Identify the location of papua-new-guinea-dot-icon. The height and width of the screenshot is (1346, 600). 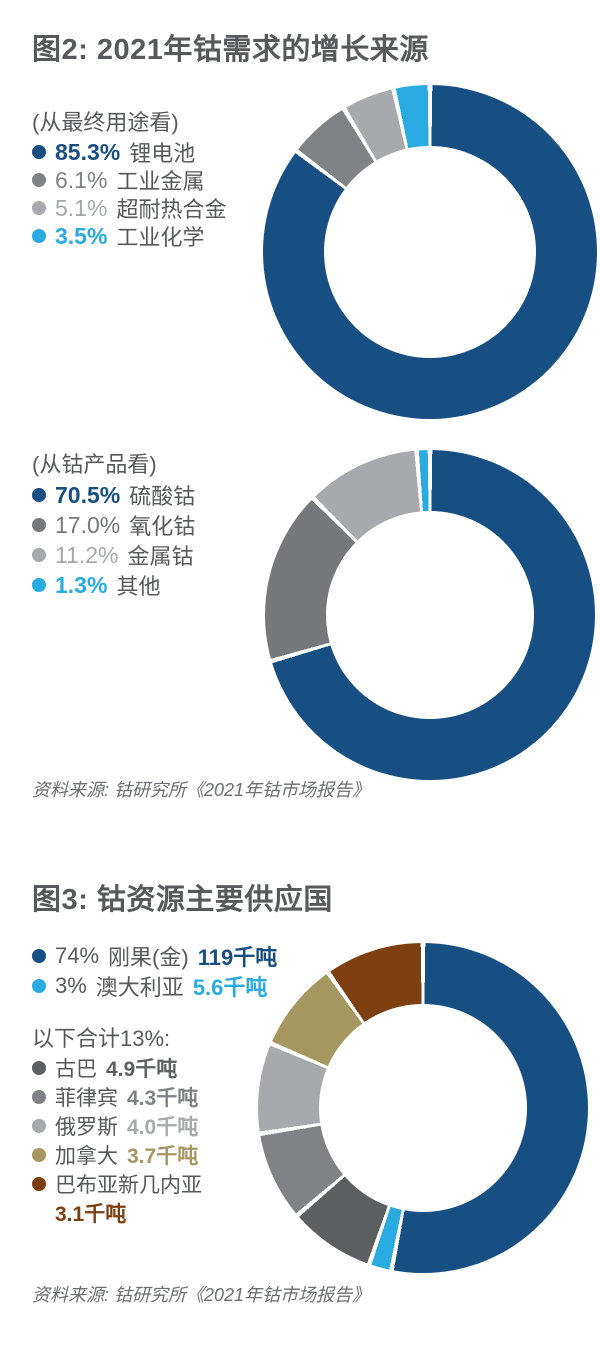
(39, 1183).